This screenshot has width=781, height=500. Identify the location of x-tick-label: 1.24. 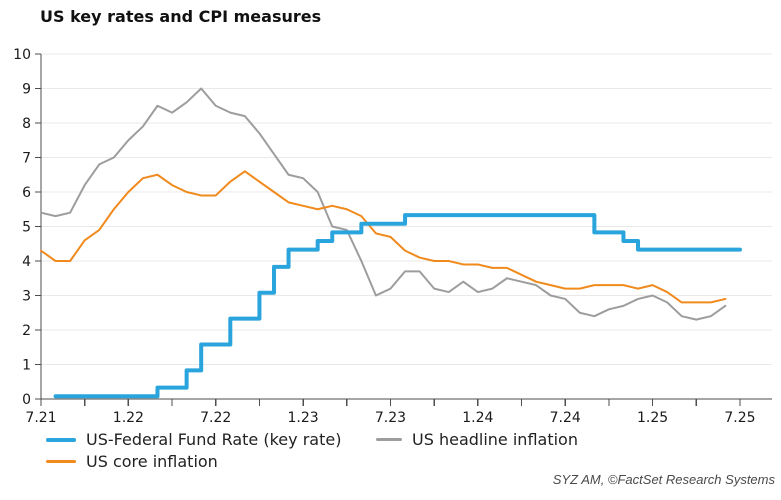
(477, 418).